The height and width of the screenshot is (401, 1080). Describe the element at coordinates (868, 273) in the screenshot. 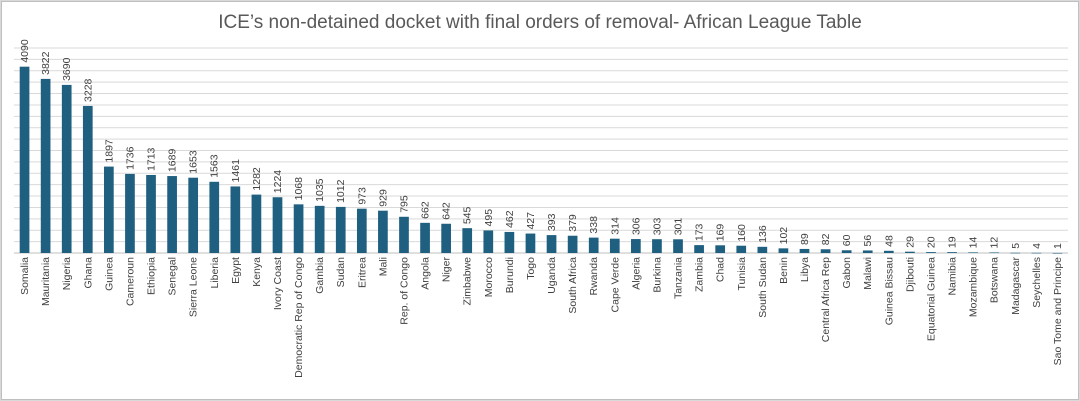

I see `category-label: Malawi` at that location.